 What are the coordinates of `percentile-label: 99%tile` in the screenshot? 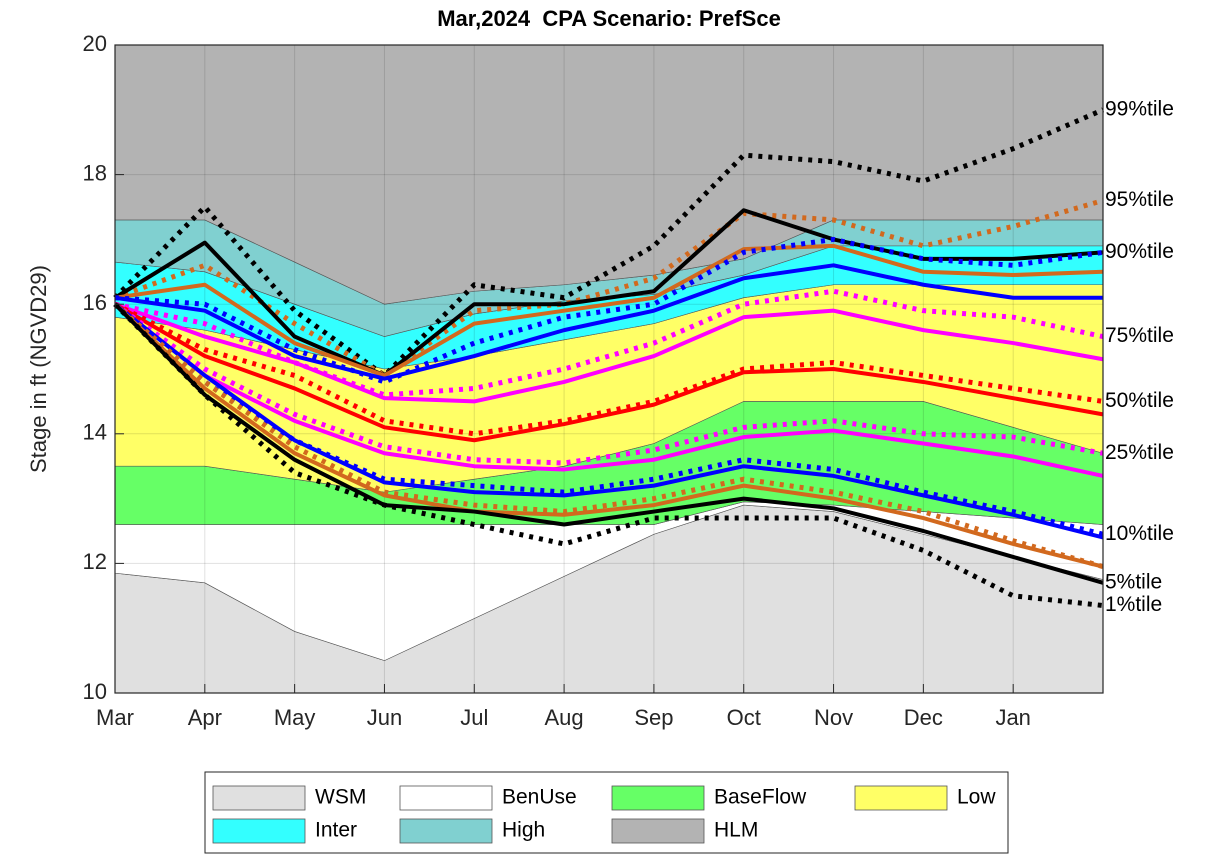 It's located at (1139, 108).